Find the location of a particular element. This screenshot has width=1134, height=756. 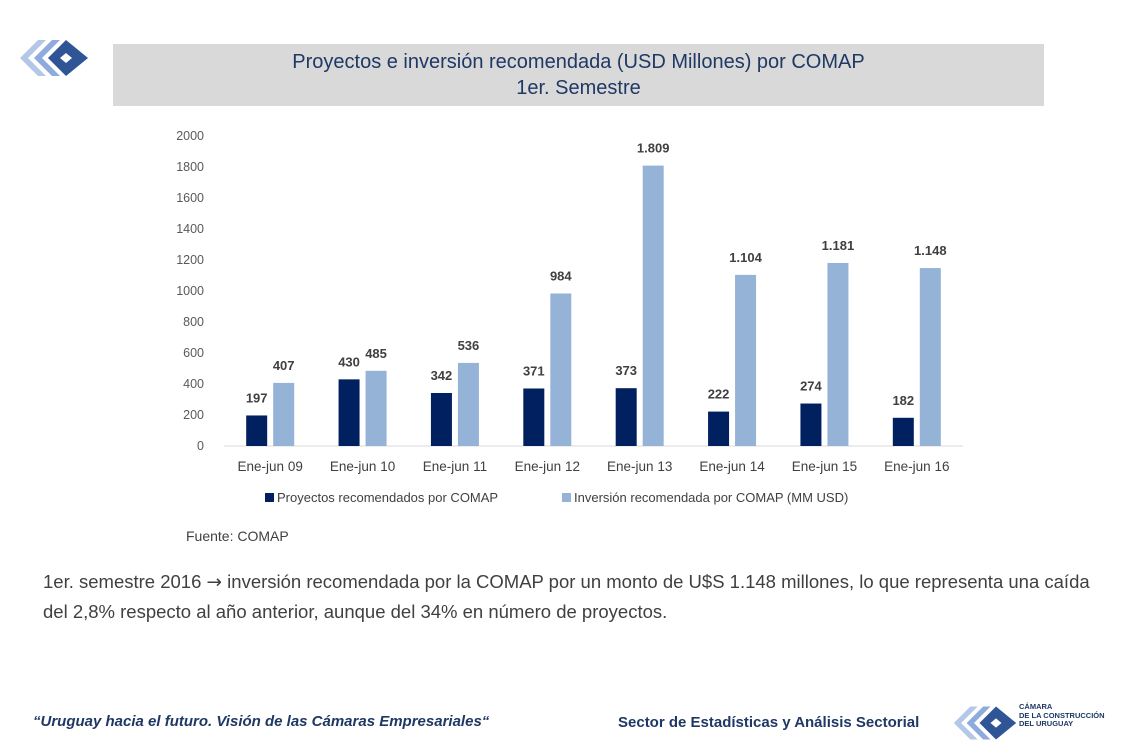

data-label: 984 is located at coordinates (561, 275).